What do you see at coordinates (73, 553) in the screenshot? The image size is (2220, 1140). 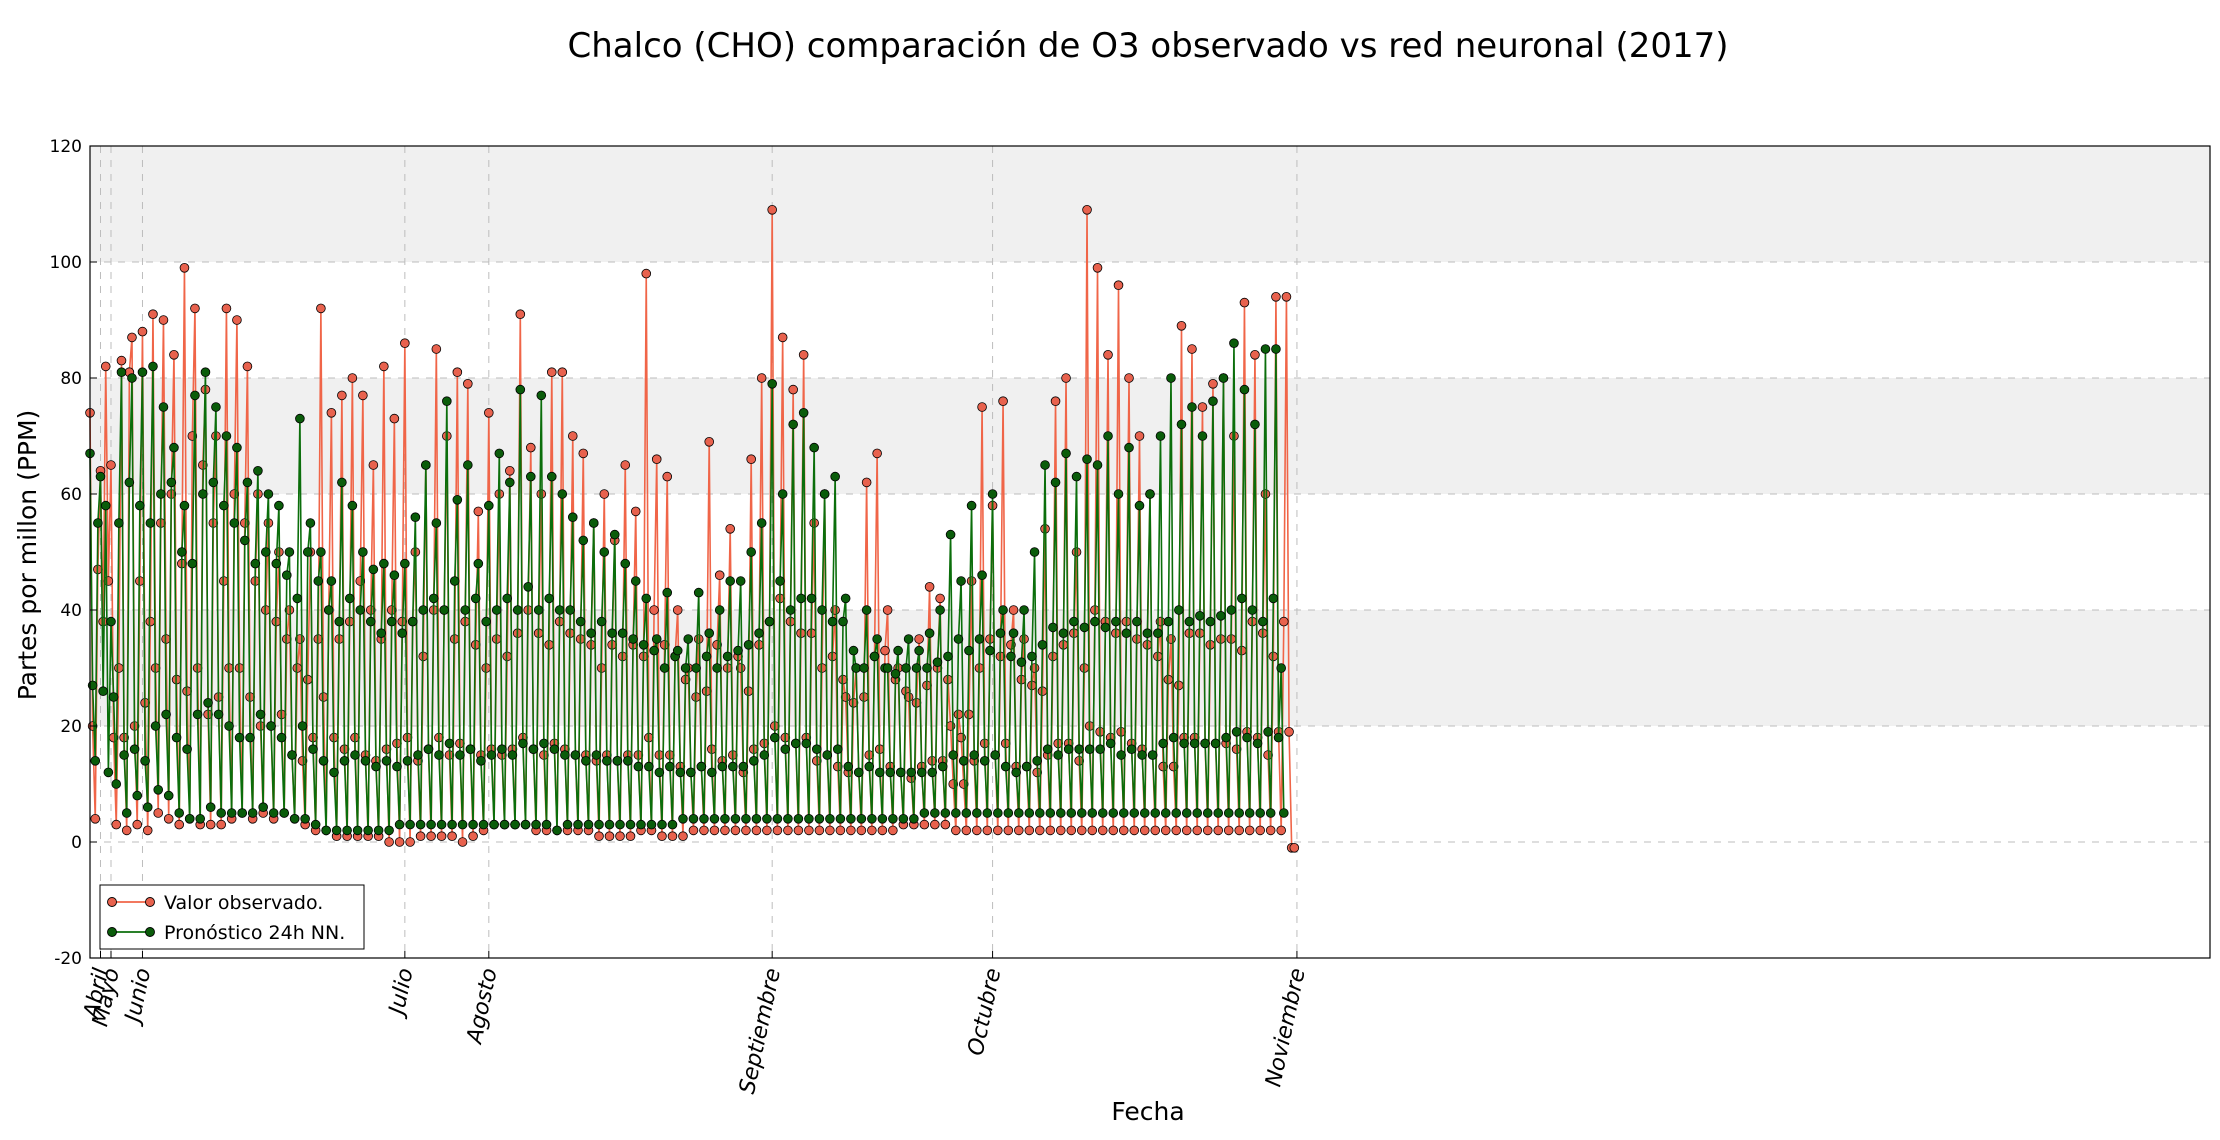 I see `y-axis-ticks: -20 0 20 40 60 80 100 120` at bounding box center [73, 553].